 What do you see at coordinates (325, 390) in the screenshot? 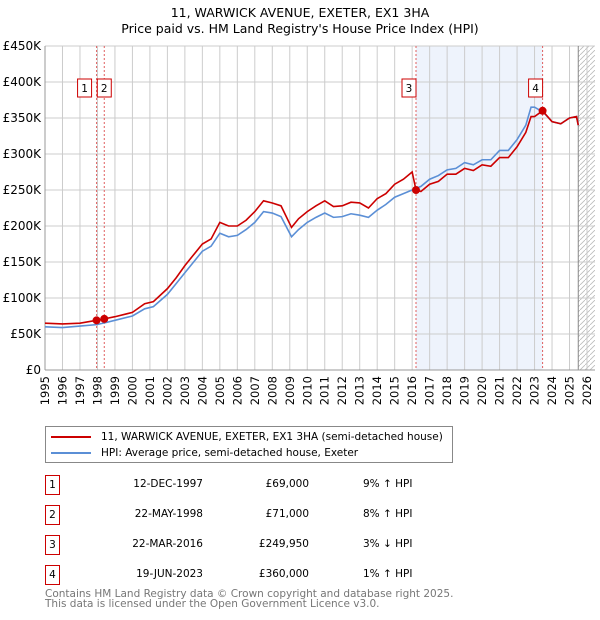
I see `x-tick-label: 2011` at bounding box center [325, 390].